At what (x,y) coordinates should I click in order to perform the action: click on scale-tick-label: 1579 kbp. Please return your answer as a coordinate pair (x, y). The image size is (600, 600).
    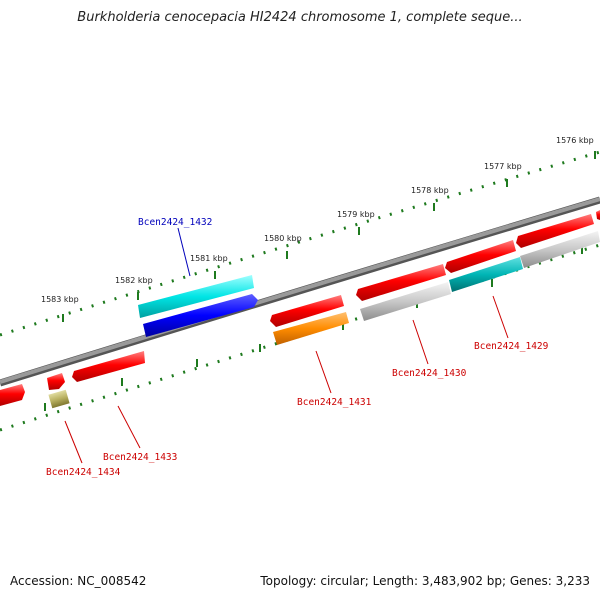
    Looking at the image, I should click on (356, 214).